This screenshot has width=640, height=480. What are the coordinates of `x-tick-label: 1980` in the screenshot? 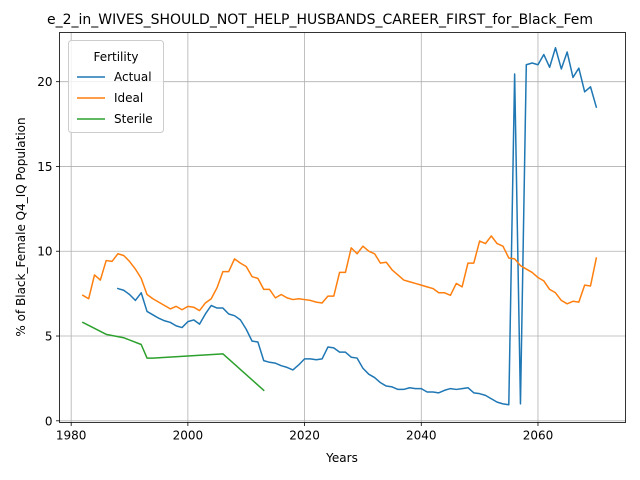 It's located at (71, 436).